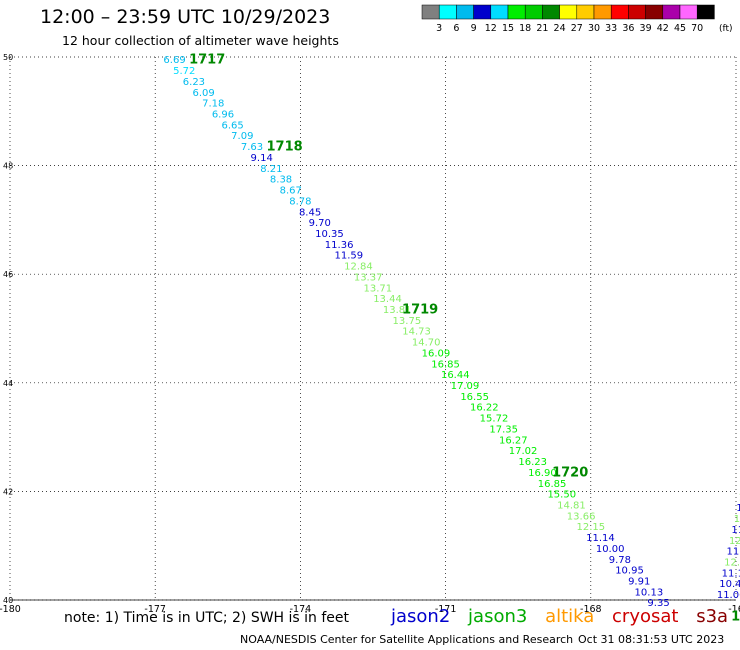 This screenshot has height=650, width=740. I want to click on data-point-label: 9.14, so click(262, 158).